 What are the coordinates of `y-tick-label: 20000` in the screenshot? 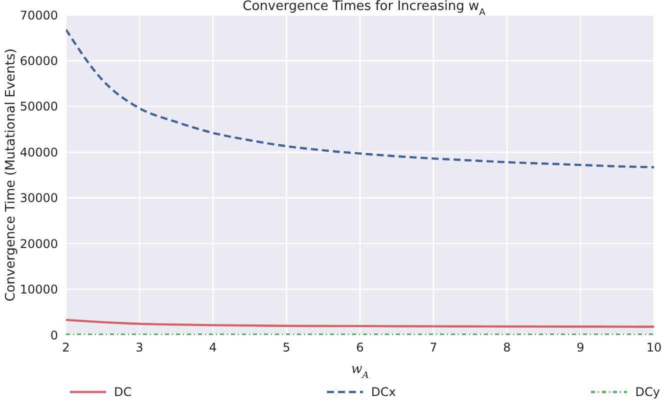 It's located at (39, 243).